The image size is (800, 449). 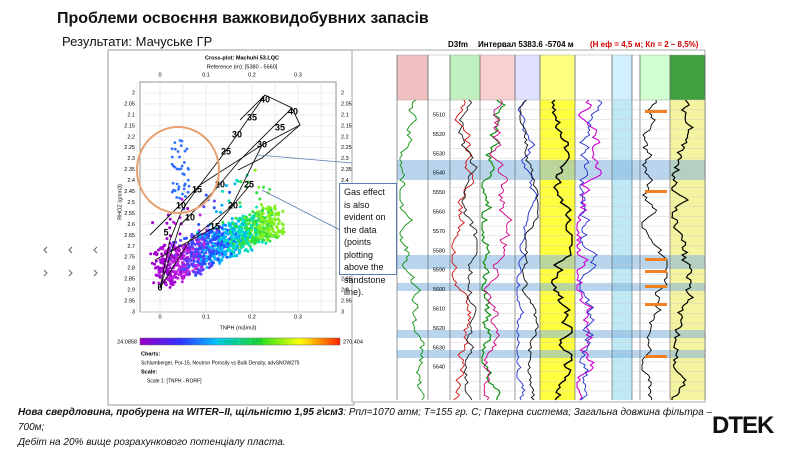 What do you see at coordinates (439, 135) in the screenshot?
I see `depth-label: 5520` at bounding box center [439, 135].